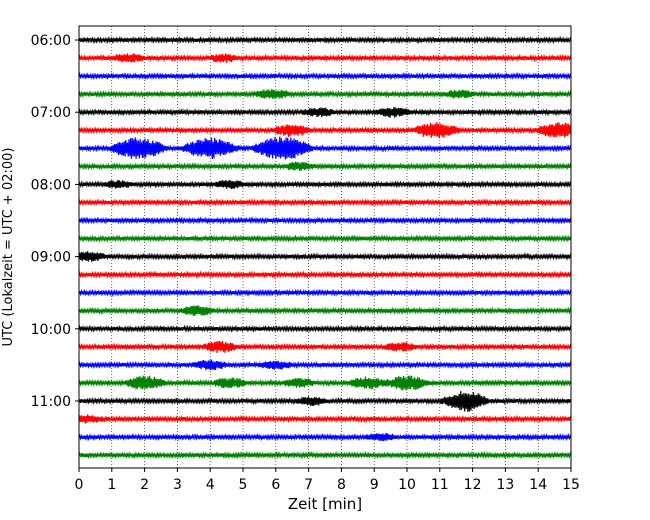 The width and height of the screenshot is (650, 520). What do you see at coordinates (55, 221) in the screenshot?
I see `y-axis: 06:00 07:00 08:00 09:00 10:00 11:00` at bounding box center [55, 221].